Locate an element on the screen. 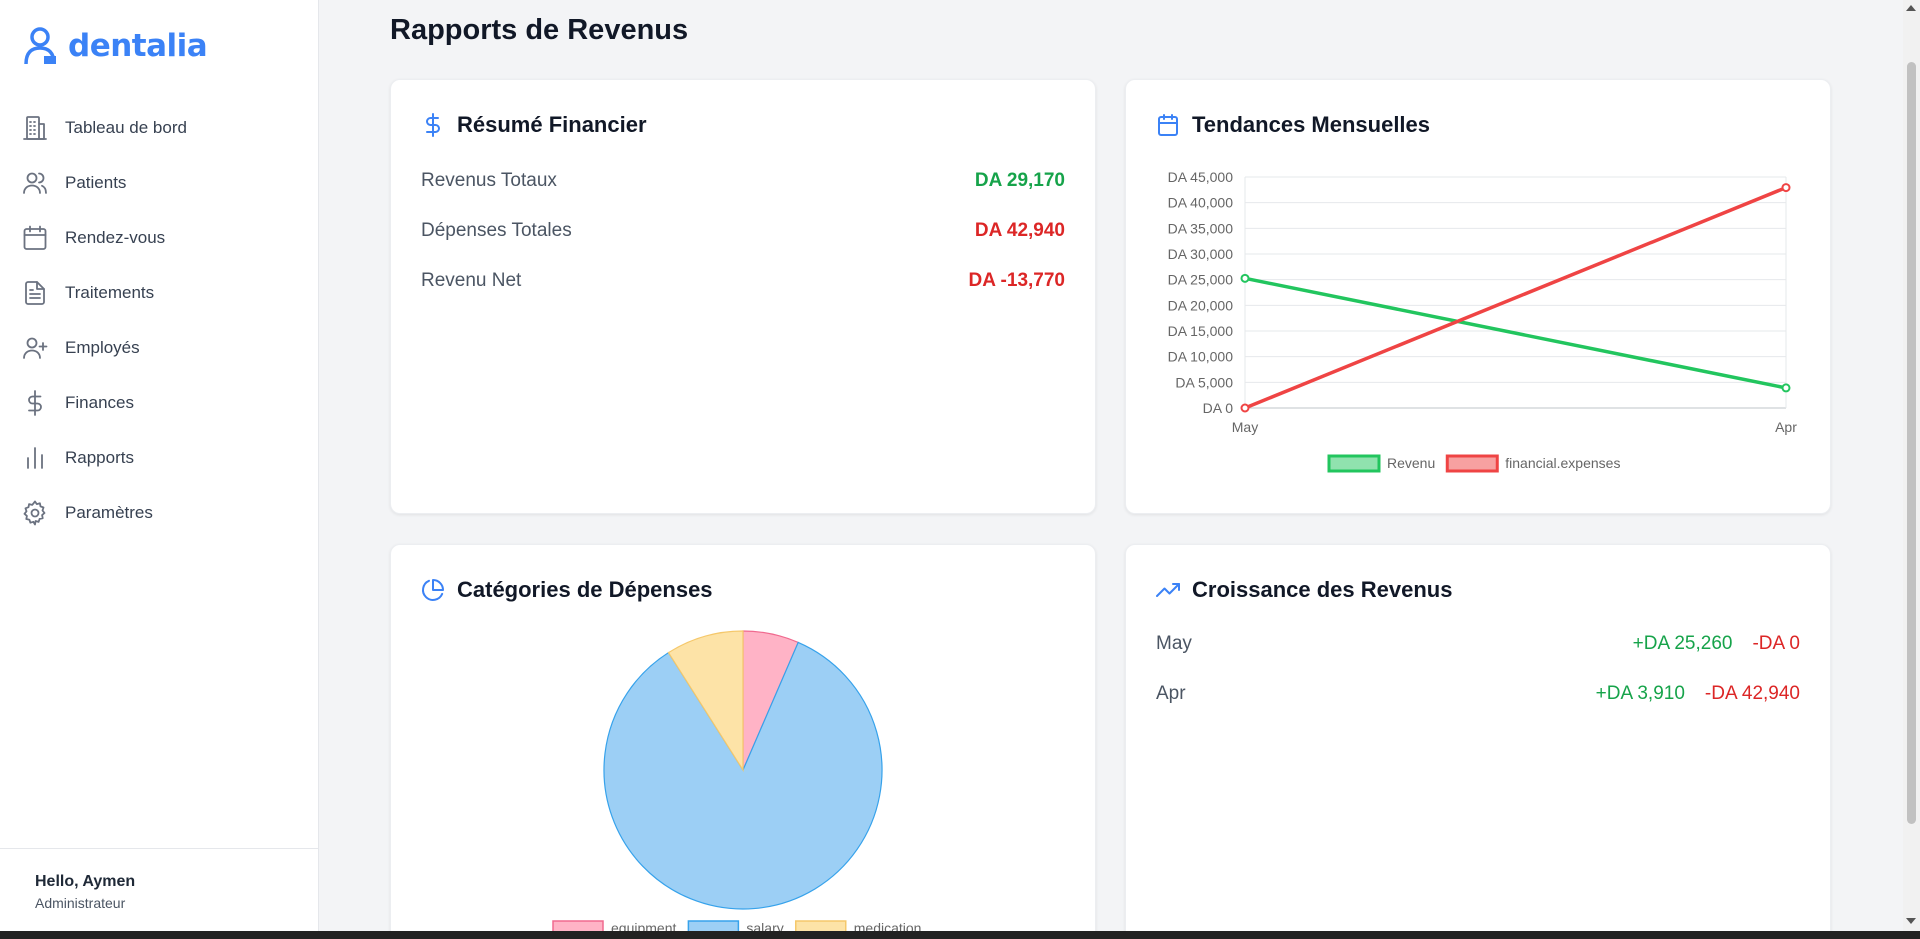  sidebar-item-treatments: Traitements is located at coordinates (159, 292).